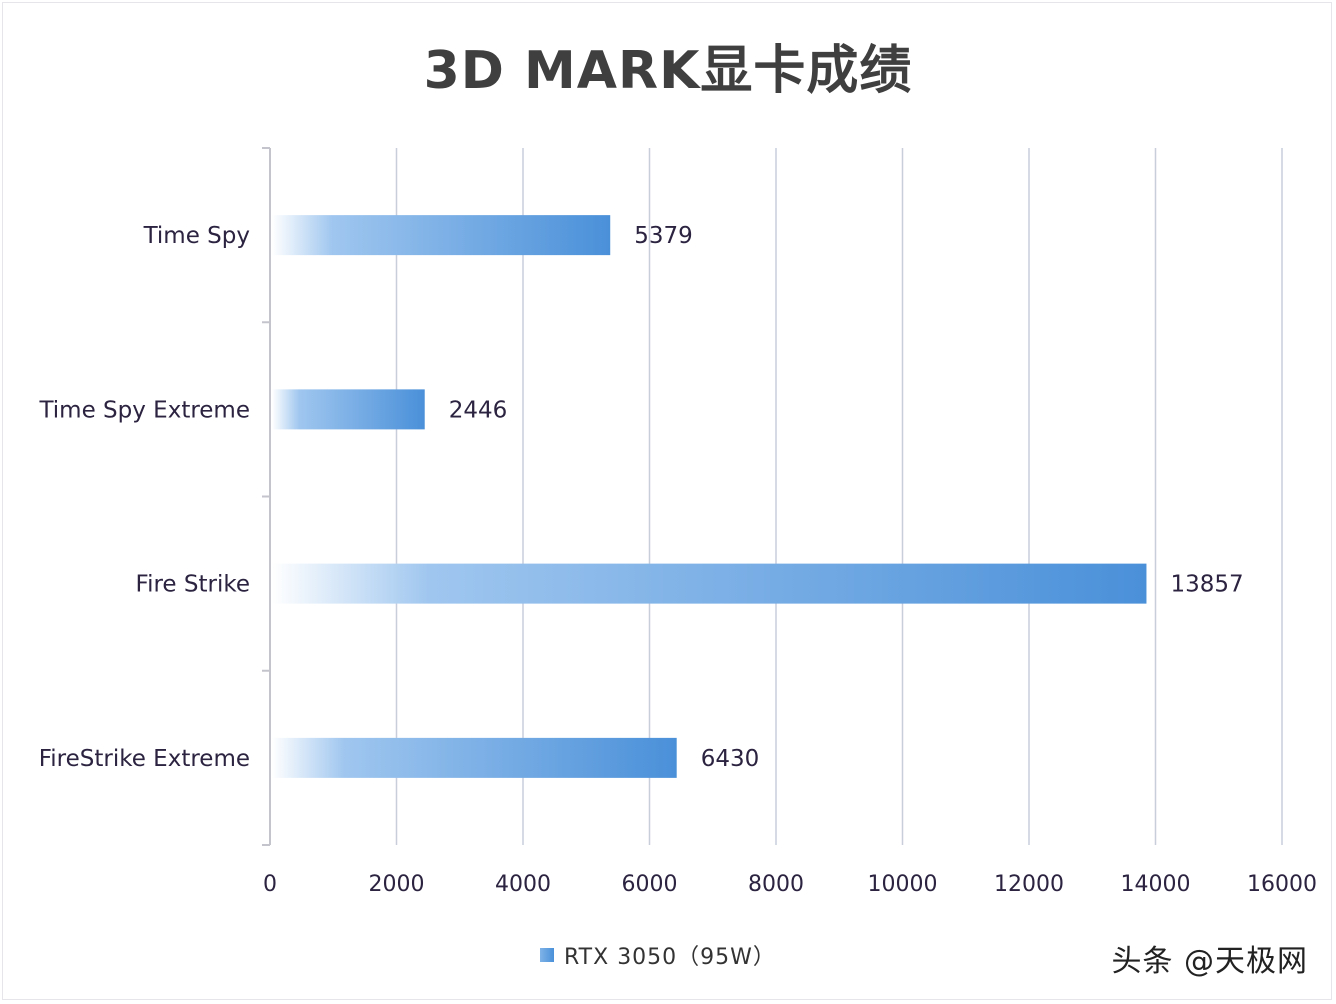  I want to click on x-tick-label: 14000, so click(1156, 884).